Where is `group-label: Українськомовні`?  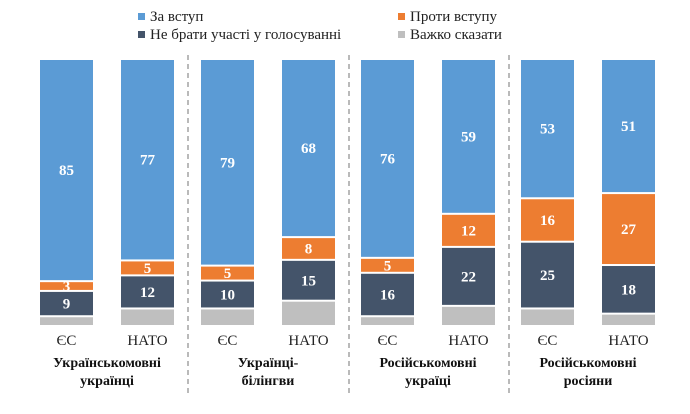
group-label: Українськомовні is located at coordinates (107, 363).